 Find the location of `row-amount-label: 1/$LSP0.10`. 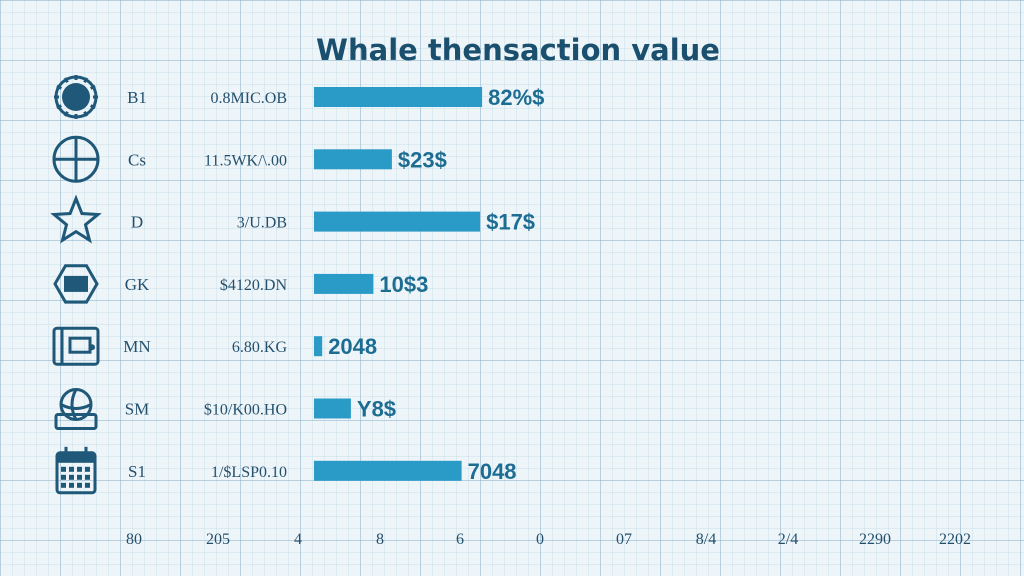

row-amount-label: 1/$LSP0.10 is located at coordinates (249, 472).